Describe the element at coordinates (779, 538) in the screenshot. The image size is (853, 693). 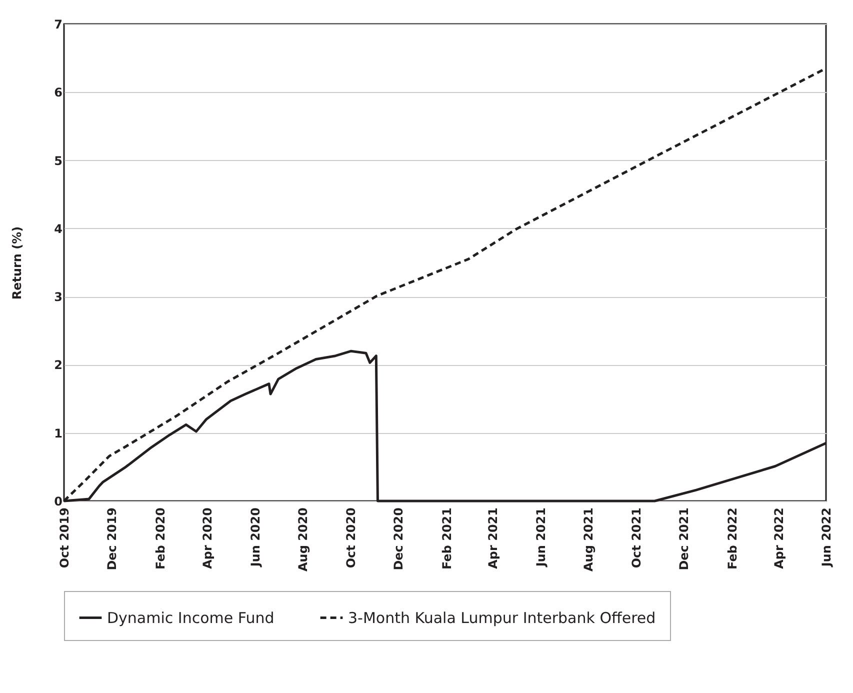
I see `x-tick-label: Apr 2022` at that location.